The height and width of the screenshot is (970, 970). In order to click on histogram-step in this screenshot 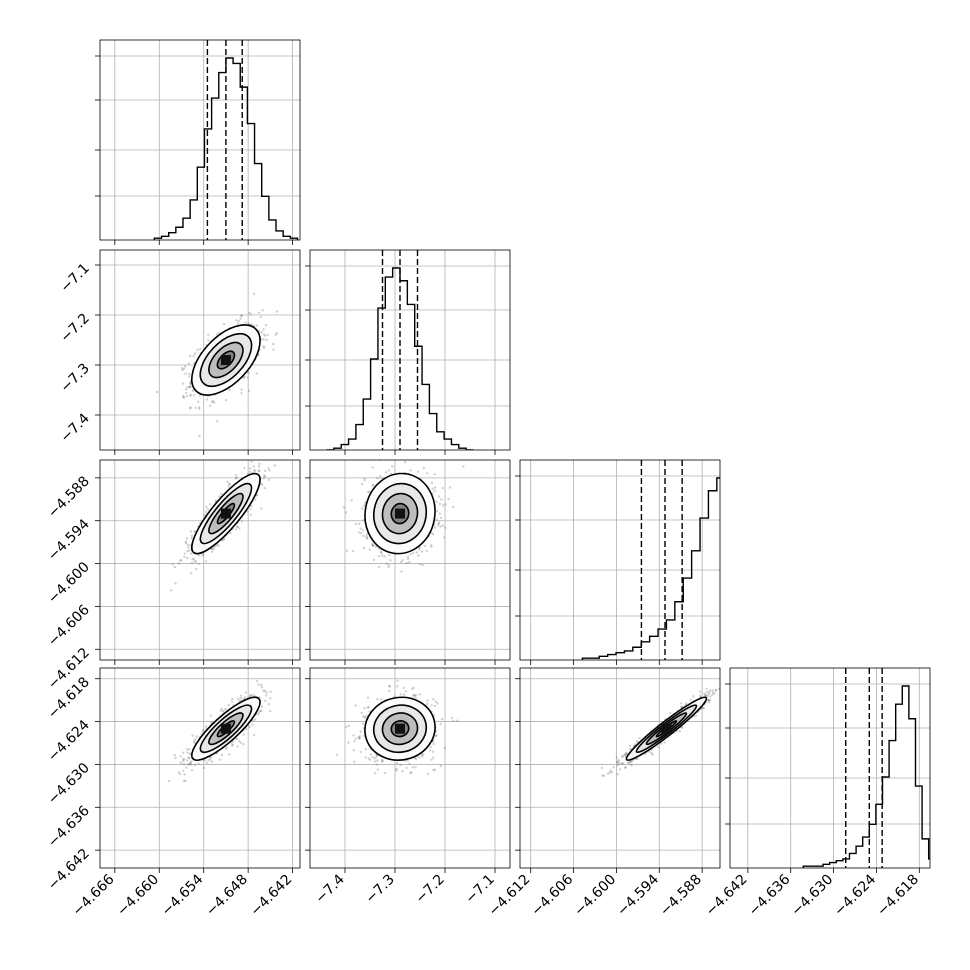, I will do `click(650, 568)`.